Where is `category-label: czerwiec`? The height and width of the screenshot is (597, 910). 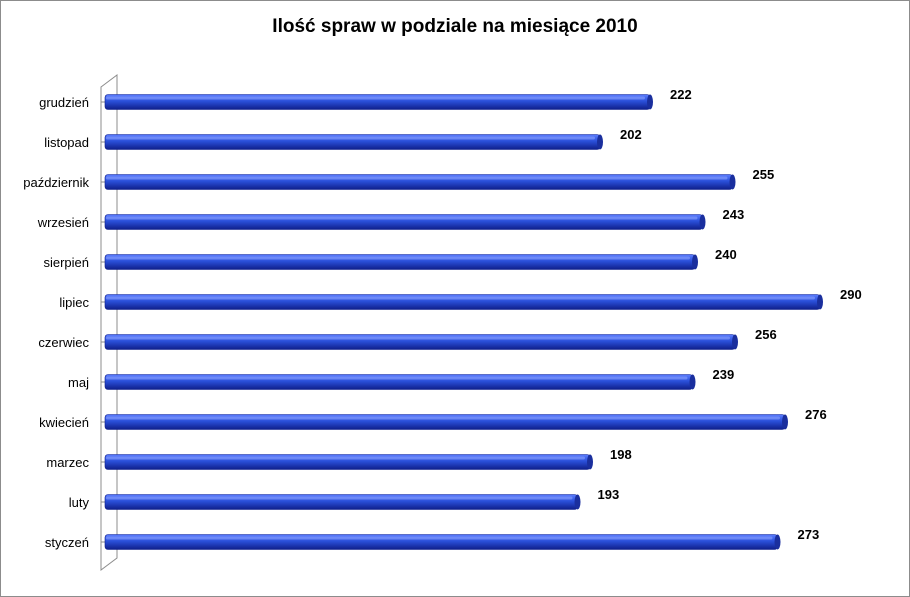 category-label: czerwiec is located at coordinates (63, 342).